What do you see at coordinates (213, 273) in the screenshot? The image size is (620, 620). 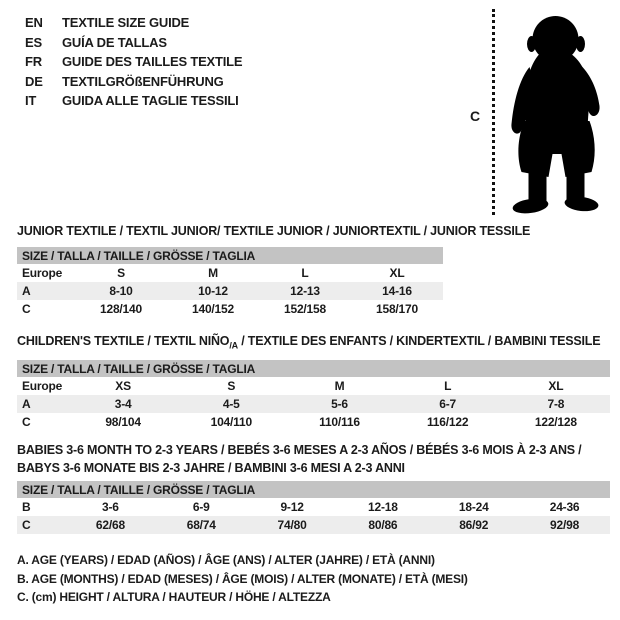 I see `table-cell: M` at bounding box center [213, 273].